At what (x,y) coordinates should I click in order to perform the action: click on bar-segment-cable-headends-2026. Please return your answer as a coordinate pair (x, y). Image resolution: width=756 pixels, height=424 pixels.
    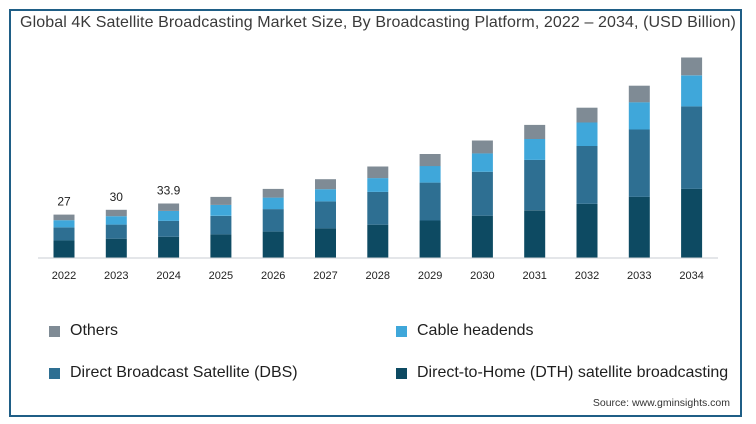
    Looking at the image, I should click on (273, 203).